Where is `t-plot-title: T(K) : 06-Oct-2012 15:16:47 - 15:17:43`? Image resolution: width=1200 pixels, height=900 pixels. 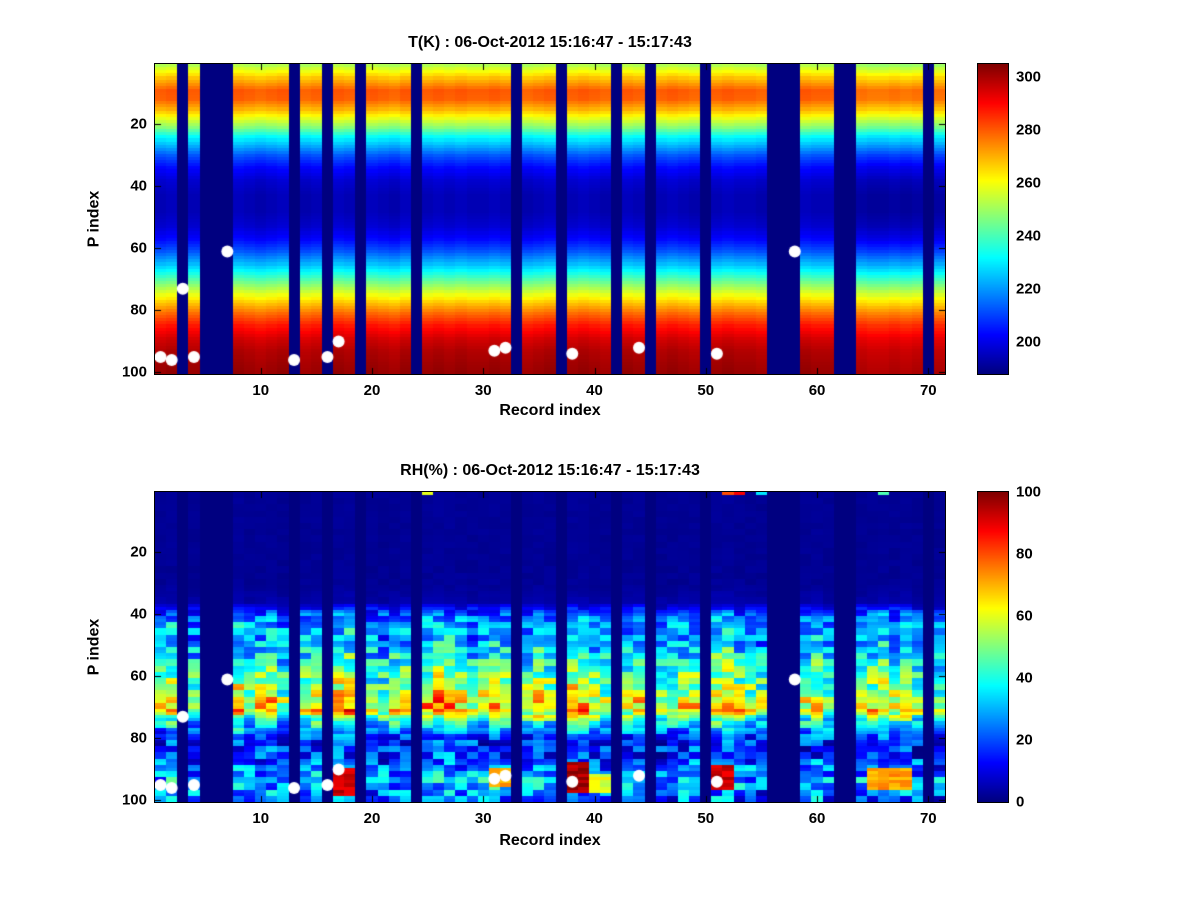 t-plot-title: T(K) : 06-Oct-2012 15:16:47 - 15:17:43 is located at coordinates (550, 42).